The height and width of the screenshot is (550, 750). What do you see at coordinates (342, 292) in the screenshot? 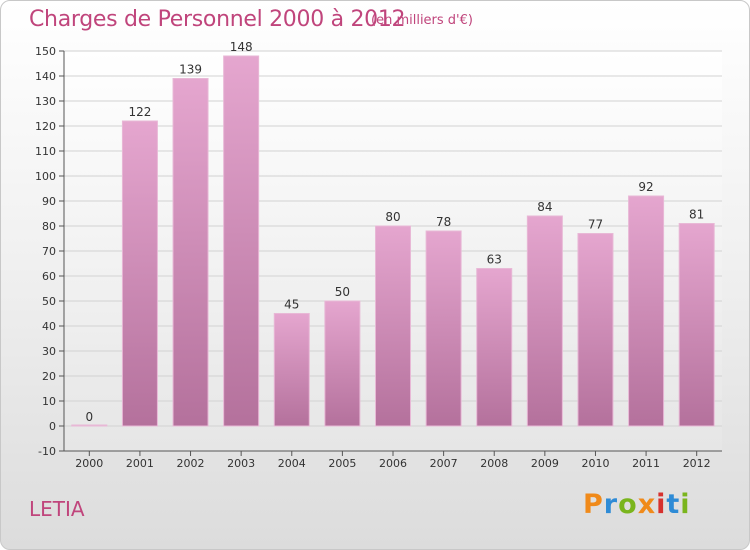
I see `bar-value-label: 50` at bounding box center [342, 292].